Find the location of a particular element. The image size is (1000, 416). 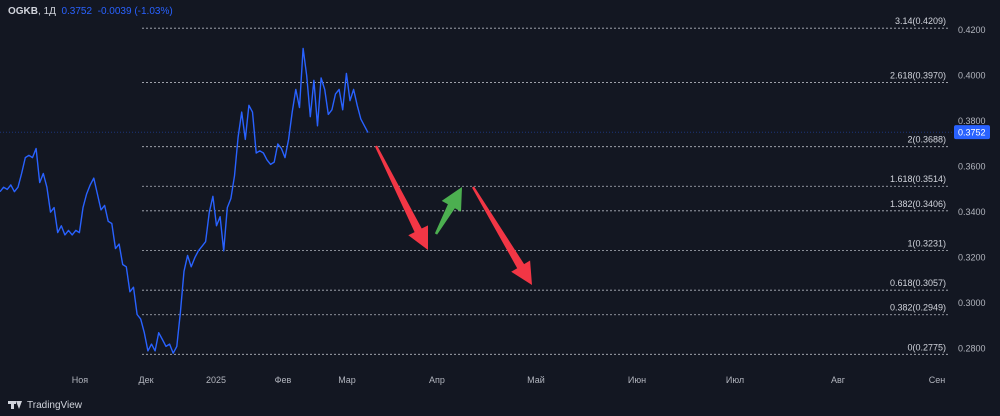

last-price-badge is located at coordinates (972, 132).